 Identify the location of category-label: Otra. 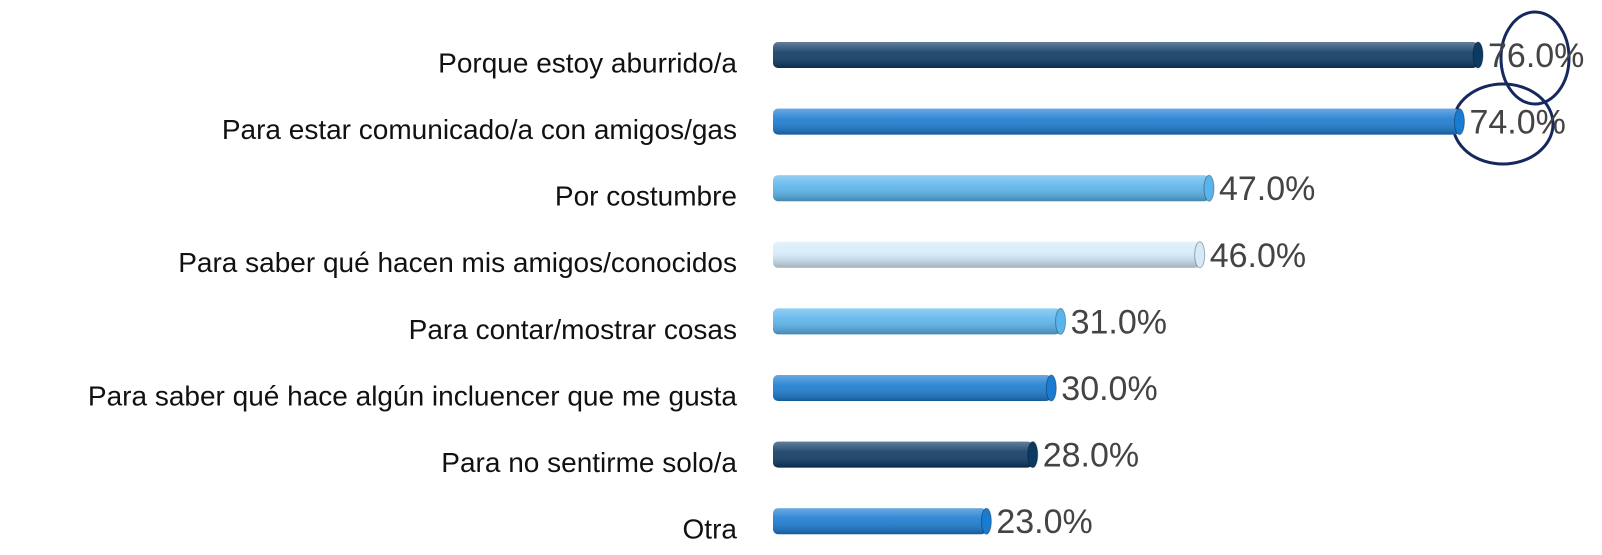
(710, 529).